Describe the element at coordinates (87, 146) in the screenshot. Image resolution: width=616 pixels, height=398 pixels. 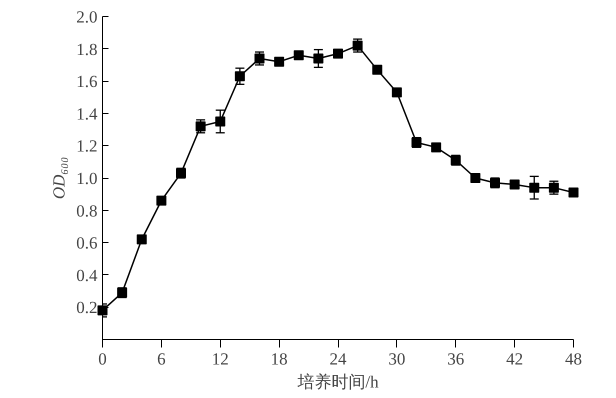
I see `y-tick-label: 1.2` at that location.